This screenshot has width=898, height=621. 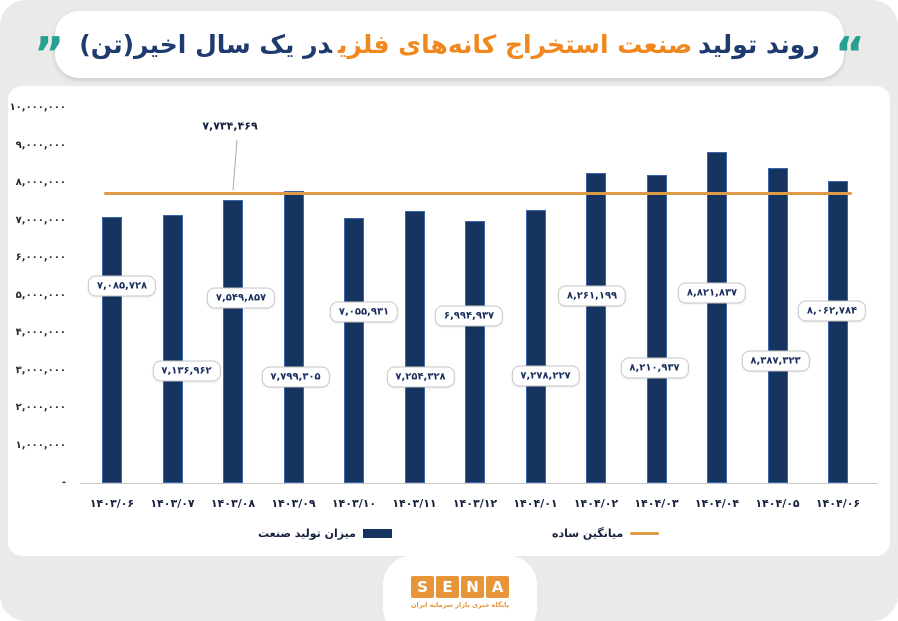 What do you see at coordinates (364, 312) in the screenshot?
I see `bar-value-callout: ۷,۰۵۵,۹۳۱` at bounding box center [364, 312].